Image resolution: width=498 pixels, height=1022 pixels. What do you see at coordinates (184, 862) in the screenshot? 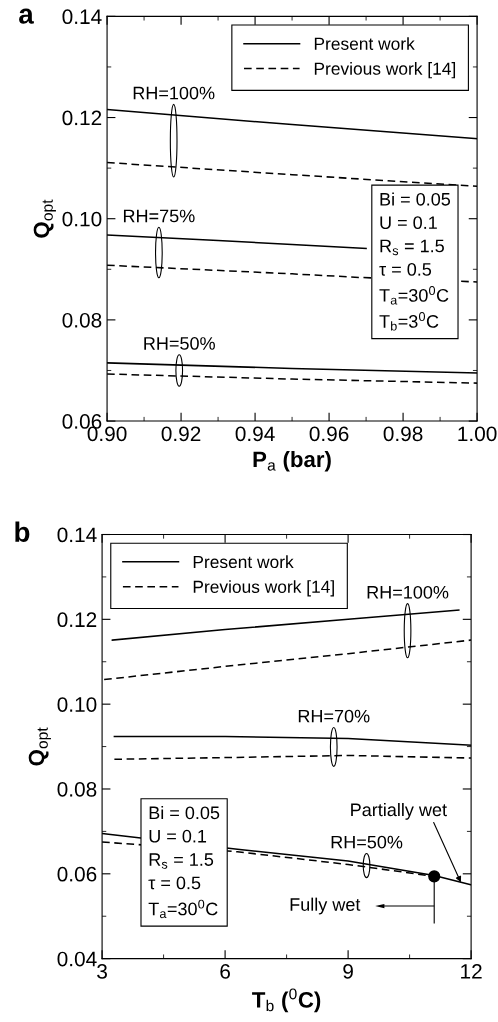
I see `text: Bi = 0.05 U = 0.1 R$_{s}$ = 1.5 τ = 0.5 T$_{a}$=30$^{0}$C` at bounding box center [184, 862].